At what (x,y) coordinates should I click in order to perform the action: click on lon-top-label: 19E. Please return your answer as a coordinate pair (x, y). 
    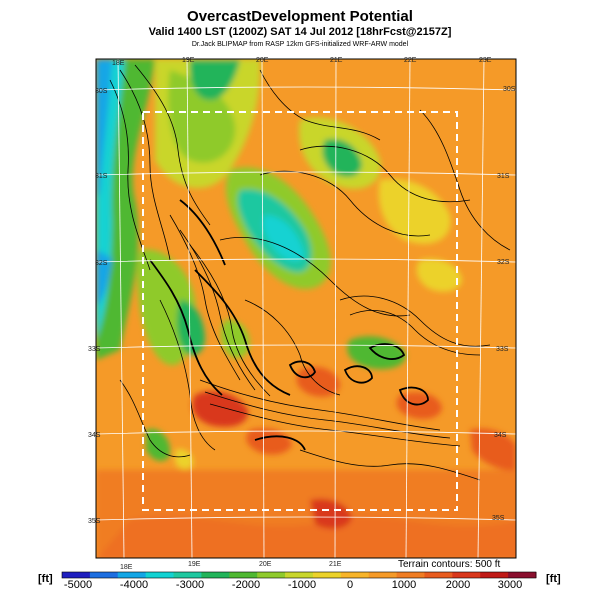
    Looking at the image, I should click on (188, 60).